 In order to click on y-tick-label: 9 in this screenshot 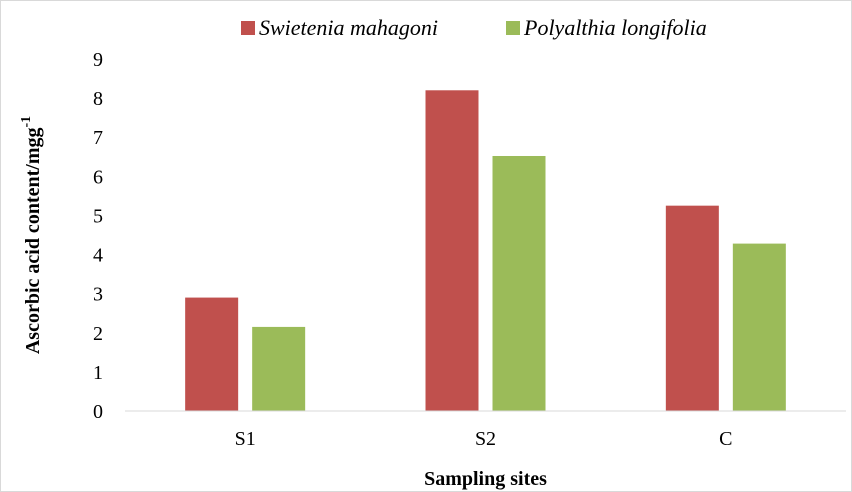, I will do `click(98, 60)`.